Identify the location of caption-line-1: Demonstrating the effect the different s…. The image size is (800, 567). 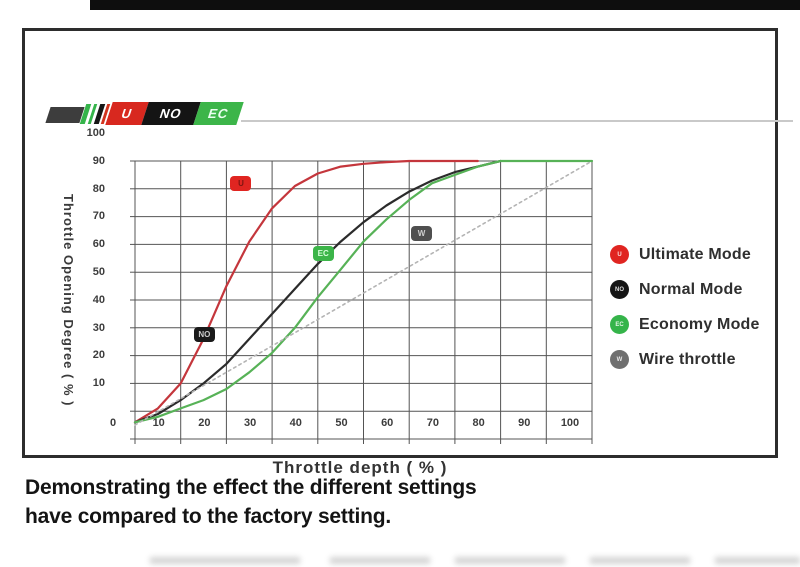
(251, 487).